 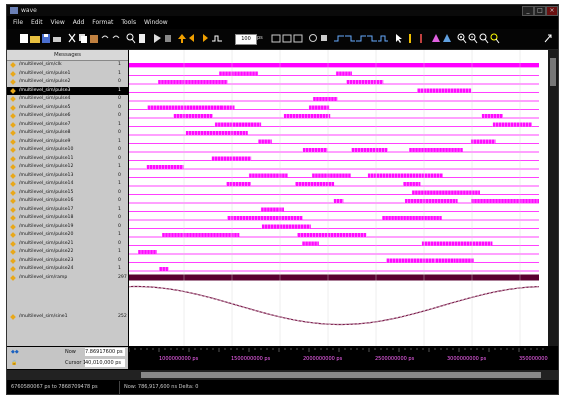 I want to click on signal-row: /multilevel_sim/pulse9 1, so click(x=67, y=142).